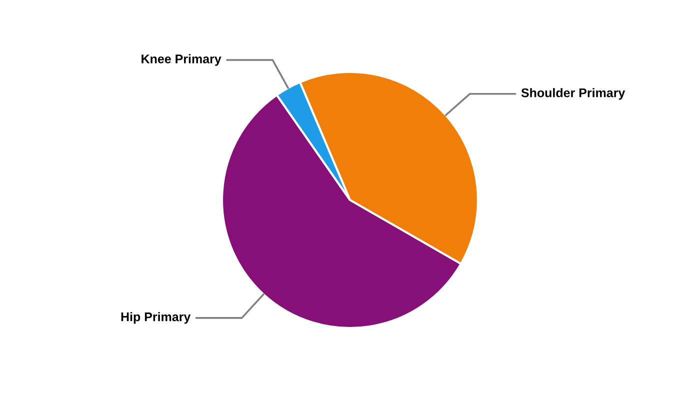 This screenshot has height=400, width=700. What do you see at coordinates (156, 318) in the screenshot?
I see `slice-label: Hip Primary` at bounding box center [156, 318].